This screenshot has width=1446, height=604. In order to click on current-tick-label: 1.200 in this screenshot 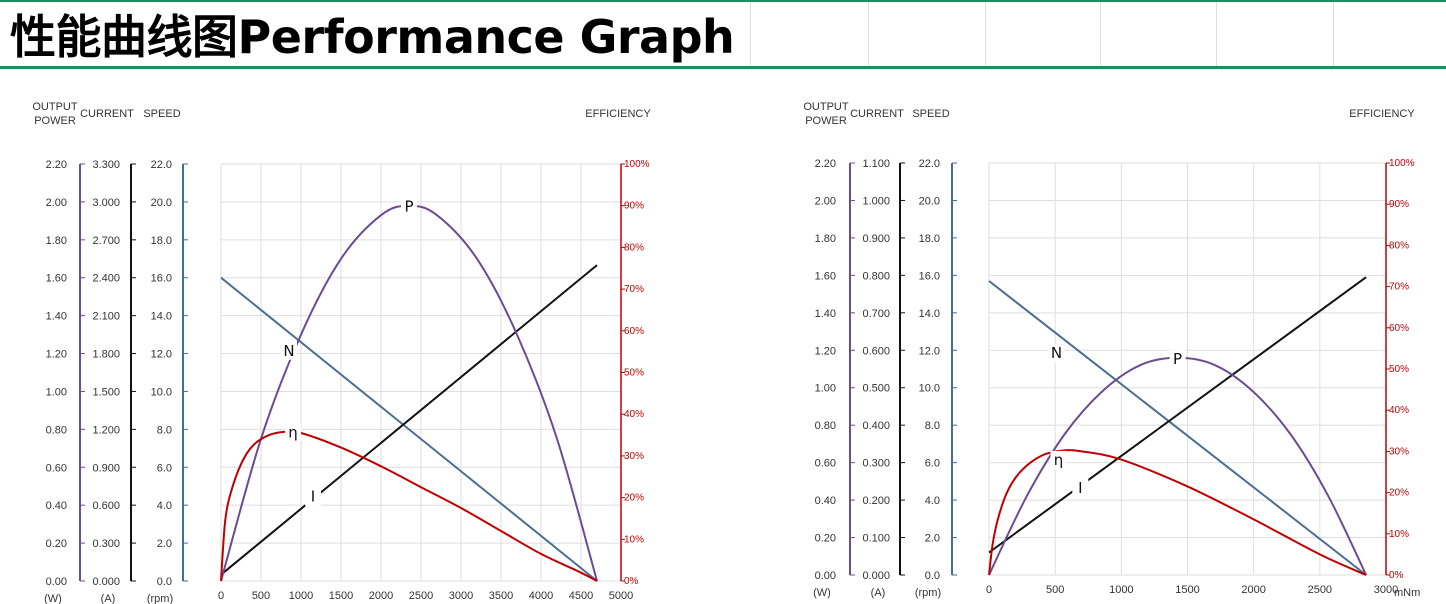, I will do `click(106, 430)`.